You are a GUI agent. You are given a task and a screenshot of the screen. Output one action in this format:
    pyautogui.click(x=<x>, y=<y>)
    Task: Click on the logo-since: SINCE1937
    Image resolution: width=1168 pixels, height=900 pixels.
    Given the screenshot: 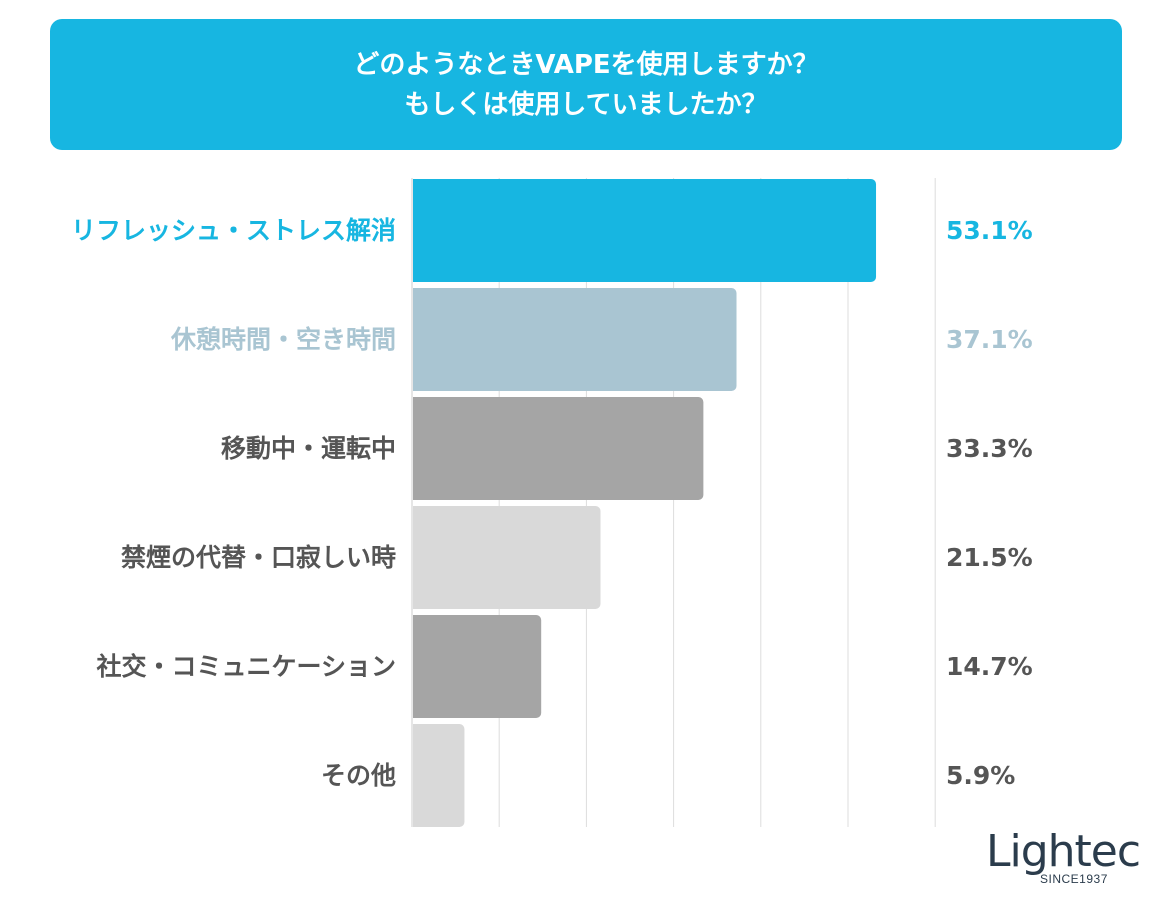 What is the action you would take?
    pyautogui.click(x=1074, y=879)
    